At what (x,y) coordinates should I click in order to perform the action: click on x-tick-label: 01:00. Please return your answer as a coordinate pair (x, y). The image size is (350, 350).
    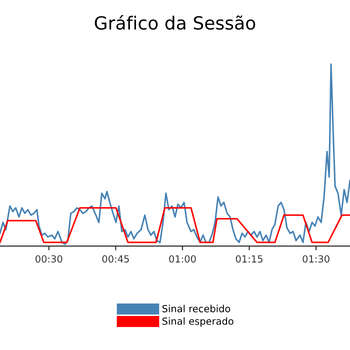
    Looking at the image, I should click on (182, 259).